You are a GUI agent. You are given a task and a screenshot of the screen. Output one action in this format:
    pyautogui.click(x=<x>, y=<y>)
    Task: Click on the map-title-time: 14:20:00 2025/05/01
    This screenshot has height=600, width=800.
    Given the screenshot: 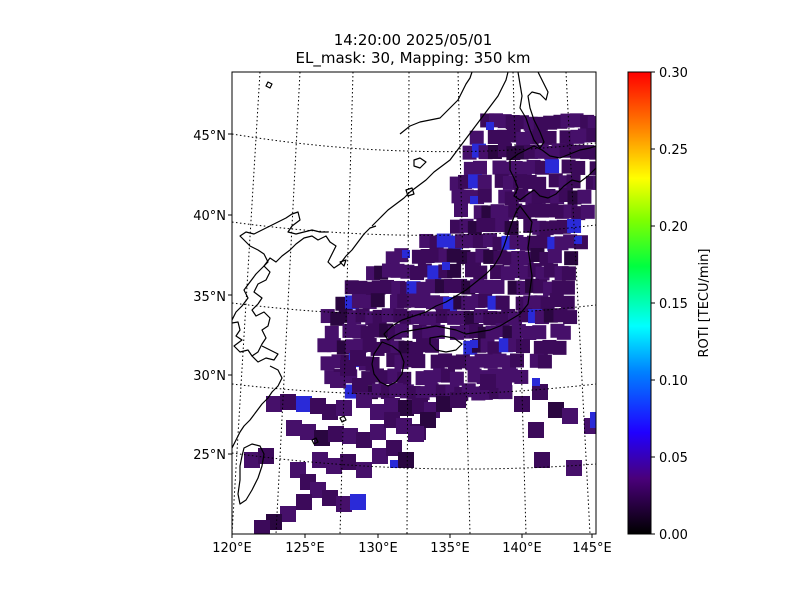 What is the action you would take?
    pyautogui.click(x=413, y=40)
    